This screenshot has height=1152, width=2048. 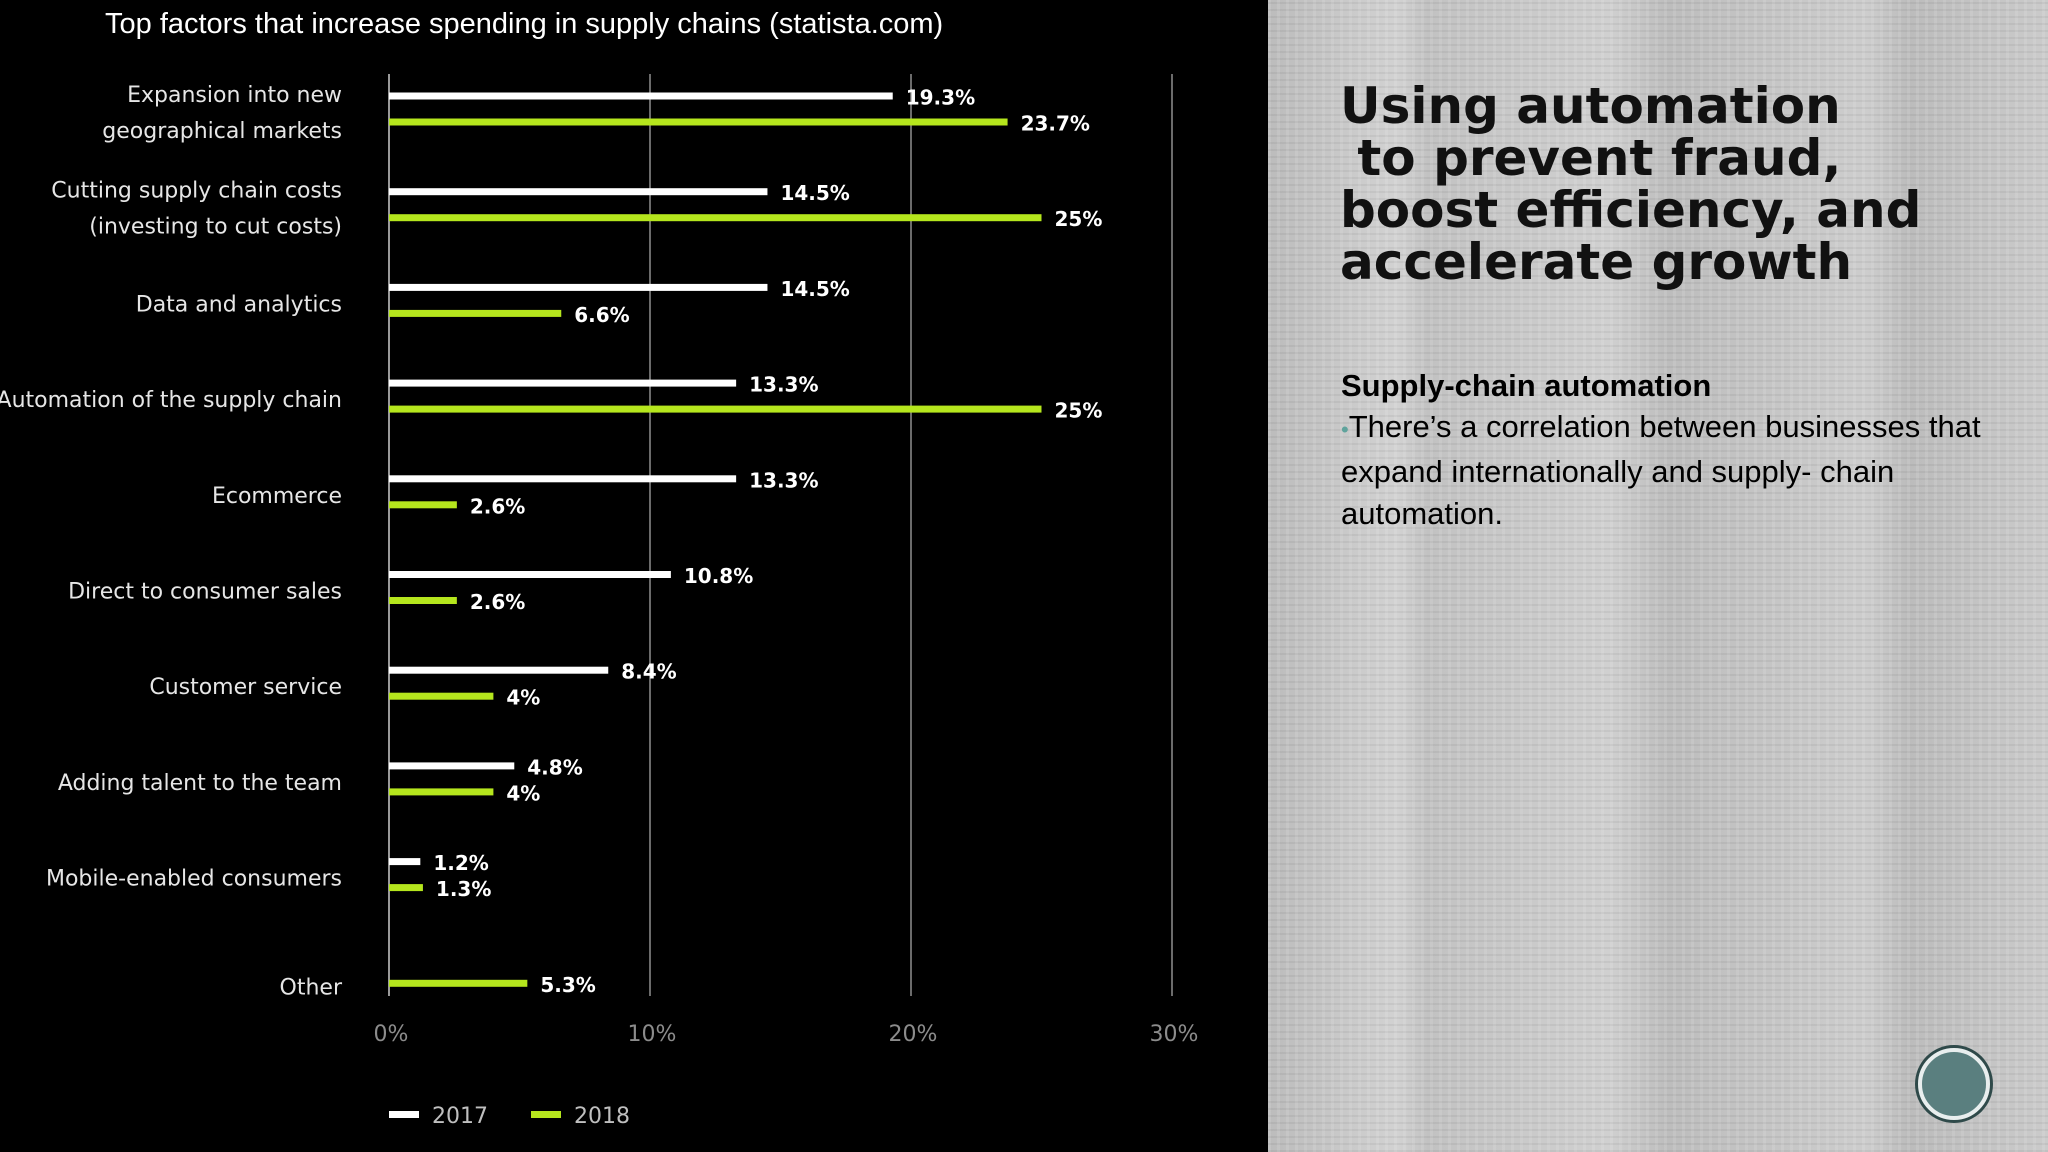 I want to click on data-label: 4.8%, so click(x=554, y=767).